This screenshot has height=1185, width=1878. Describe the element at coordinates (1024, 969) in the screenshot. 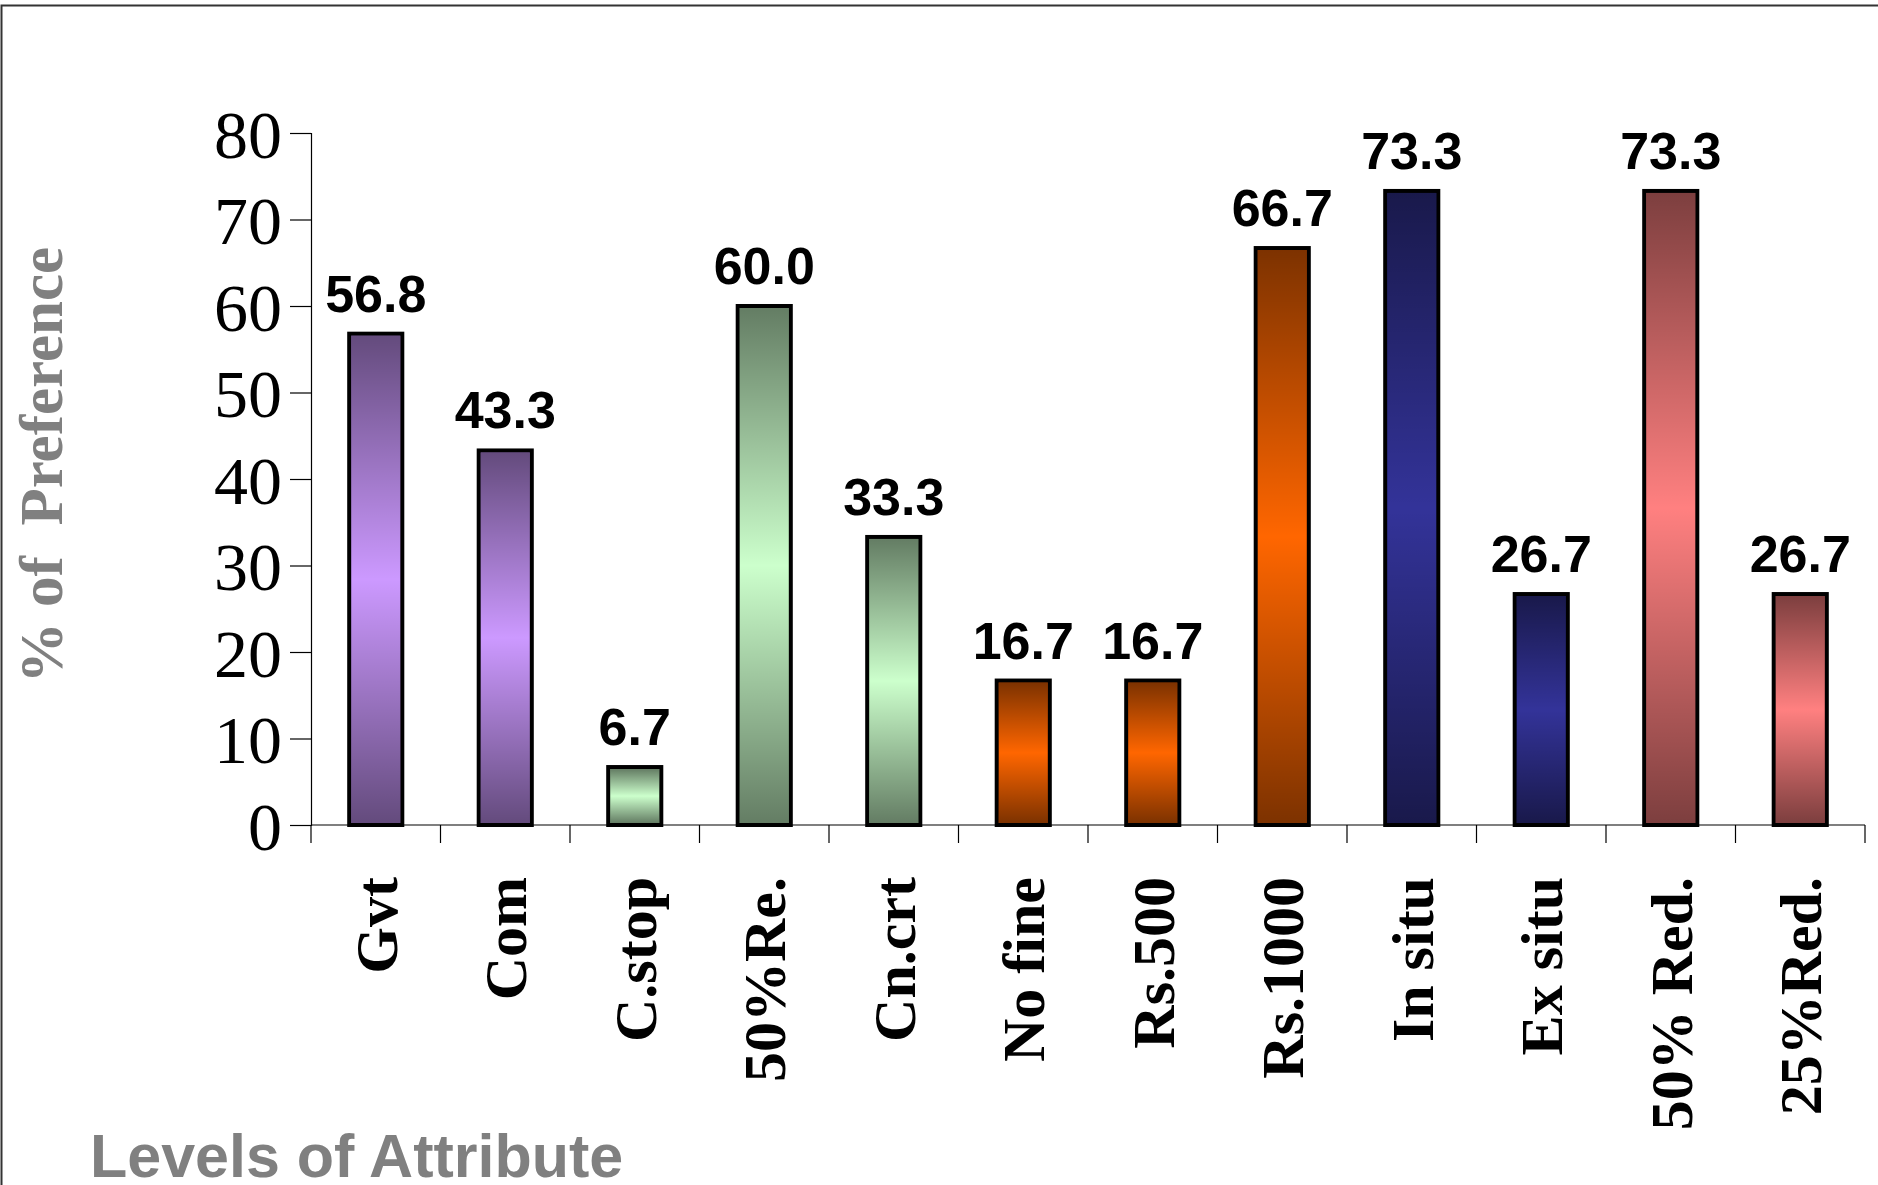

I see `x-tick-label: No fine` at that location.